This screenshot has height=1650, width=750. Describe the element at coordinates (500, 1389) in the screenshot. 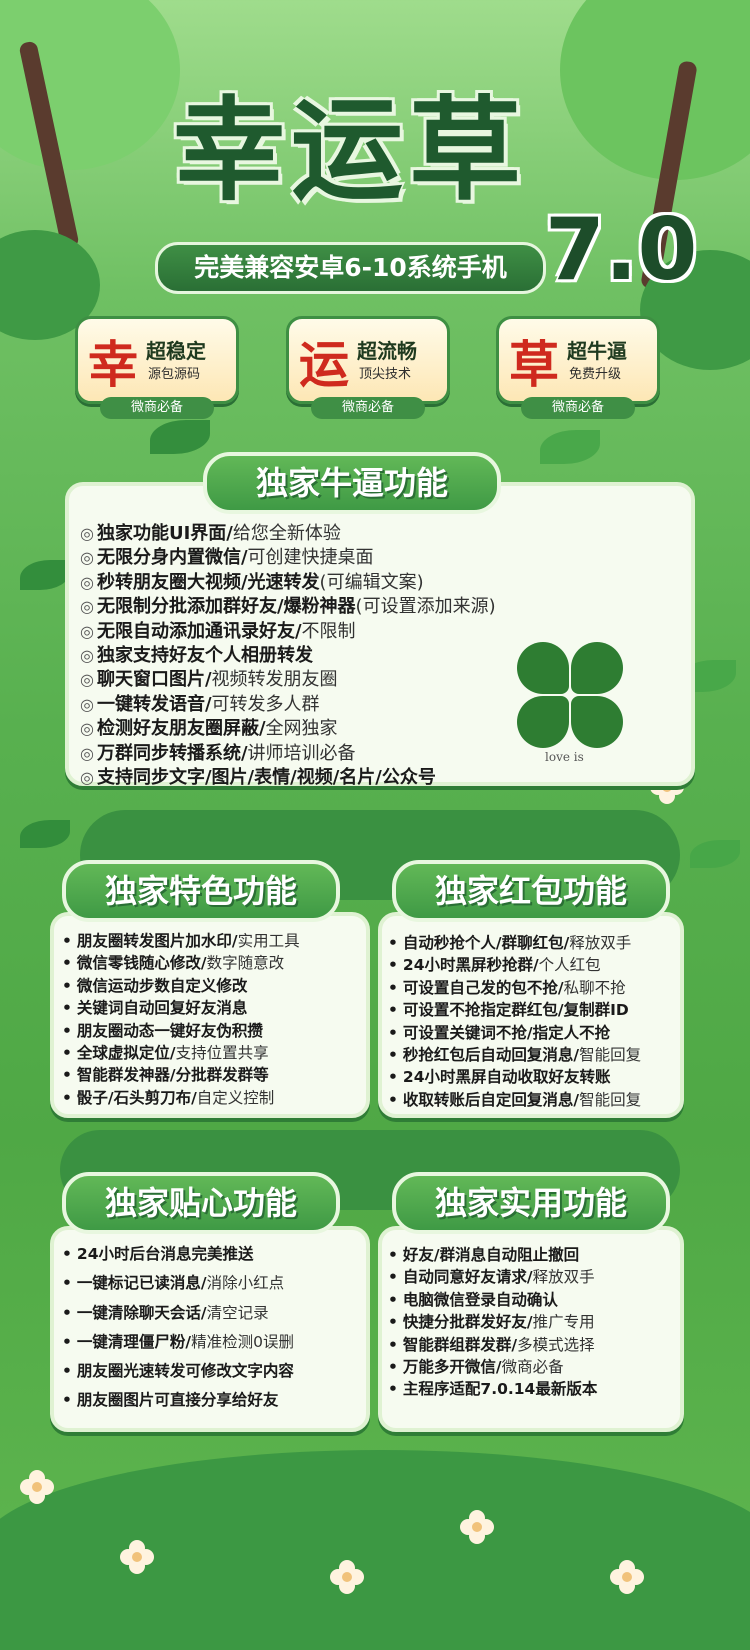

I see `feature-item-bold: 主程序适配7.0.14最新版本` at that location.